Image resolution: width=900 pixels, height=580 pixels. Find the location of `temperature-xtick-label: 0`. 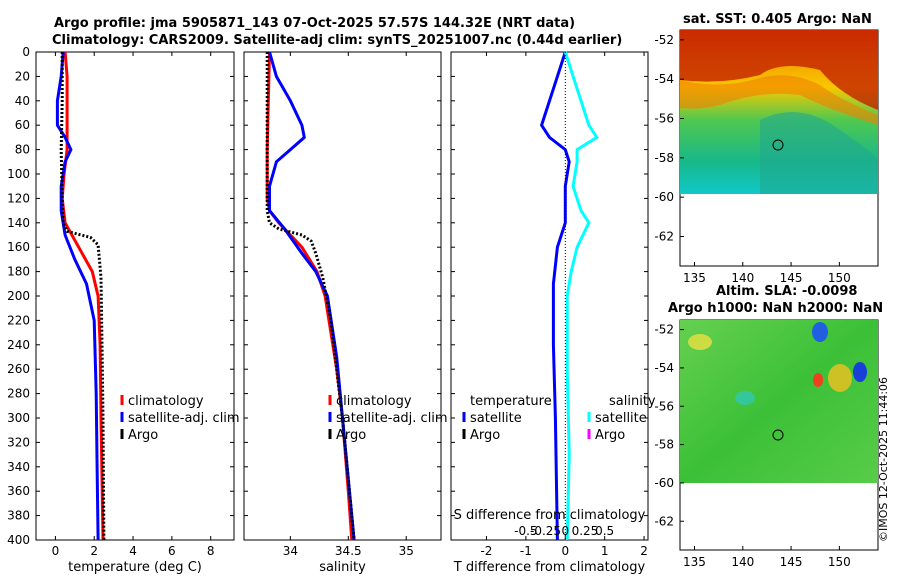

temperature-xtick-label: 0 is located at coordinates (56, 551).